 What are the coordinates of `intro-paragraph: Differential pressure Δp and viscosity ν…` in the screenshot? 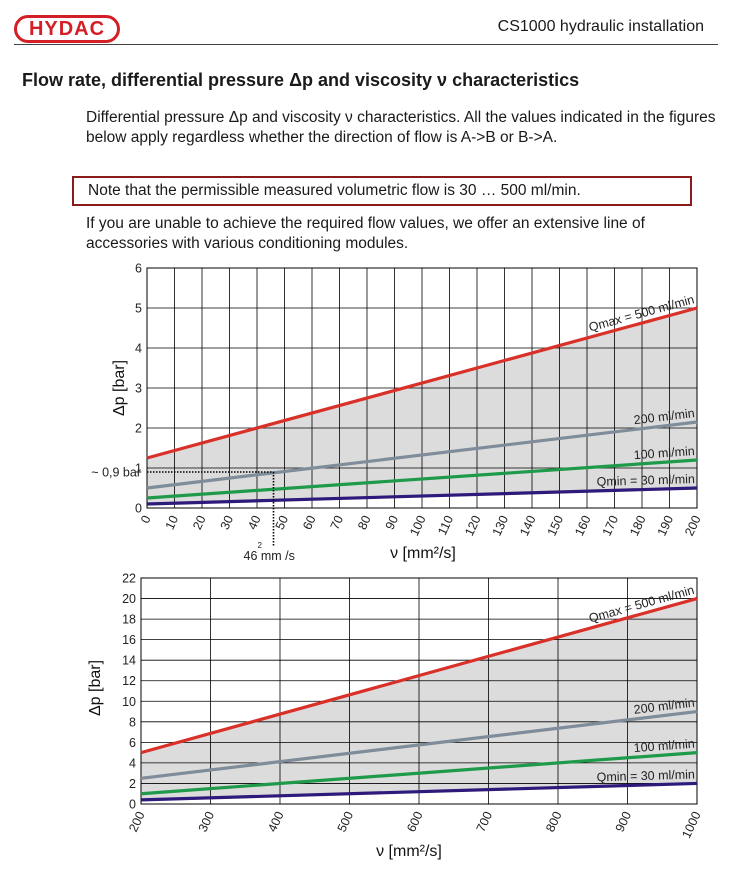 It's located at (401, 127).